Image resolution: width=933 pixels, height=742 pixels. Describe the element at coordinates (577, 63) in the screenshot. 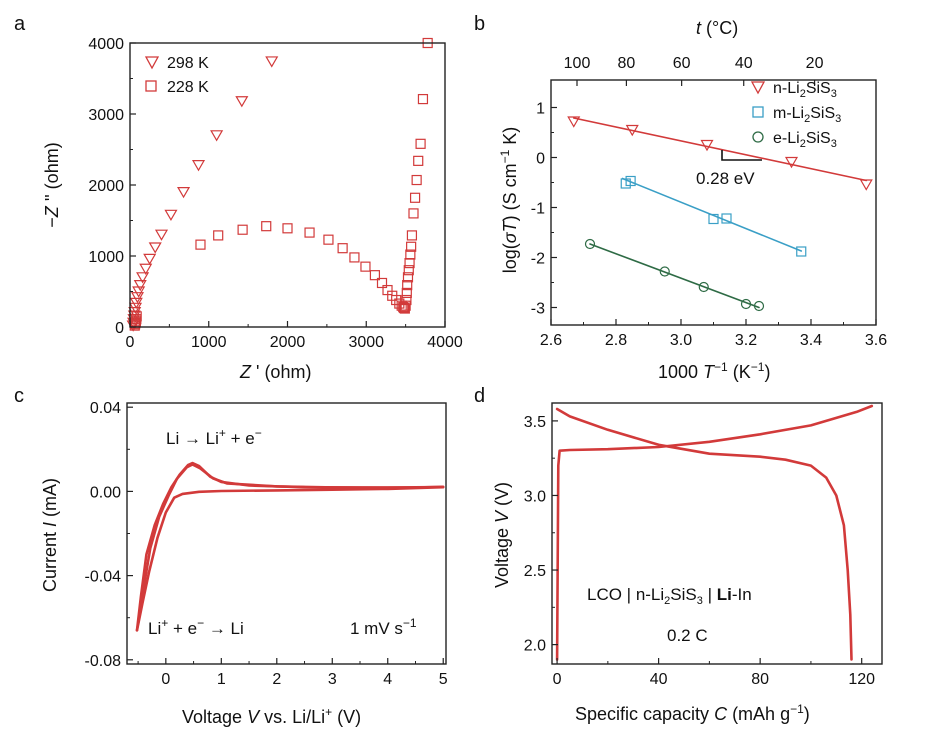

I see `chart-b-top-tick-label: 100` at that location.